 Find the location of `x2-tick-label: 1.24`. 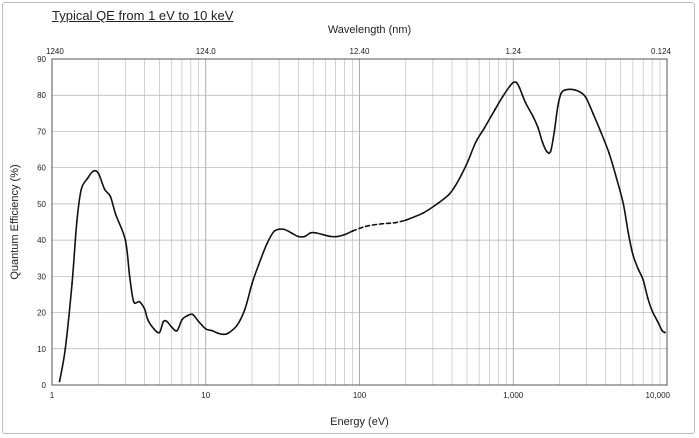

x2-tick-label: 1.24 is located at coordinates (513, 51).